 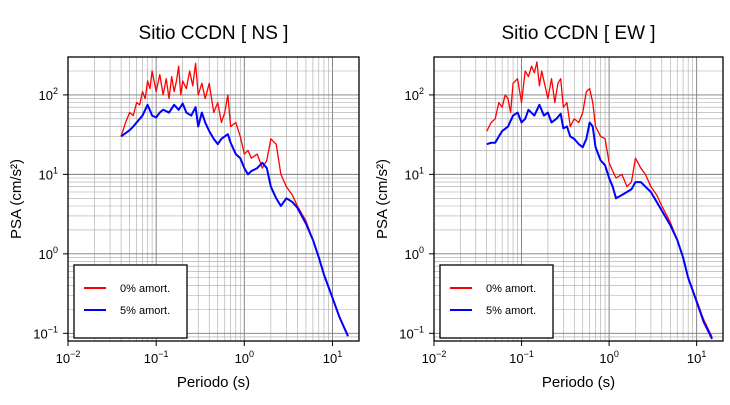 What do you see at coordinates (578, 33) in the screenshot?
I see `chart-title: Sitio CCDN [ EW ]` at bounding box center [578, 33].